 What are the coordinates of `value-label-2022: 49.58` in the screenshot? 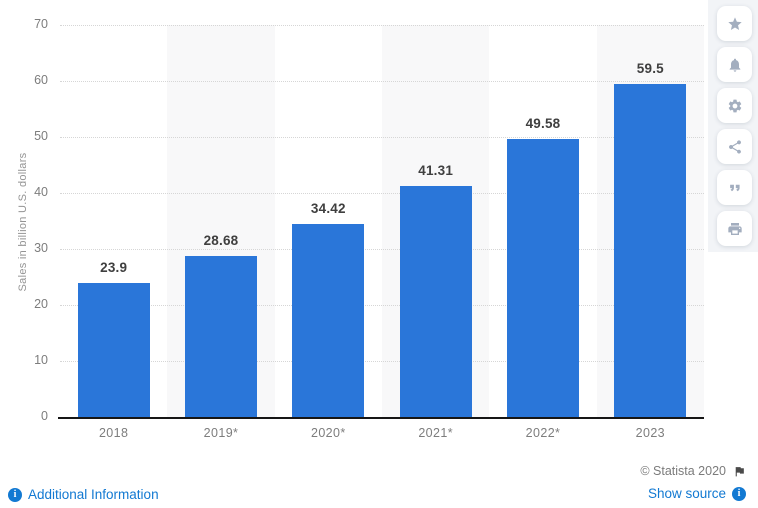 It's located at (543, 124).